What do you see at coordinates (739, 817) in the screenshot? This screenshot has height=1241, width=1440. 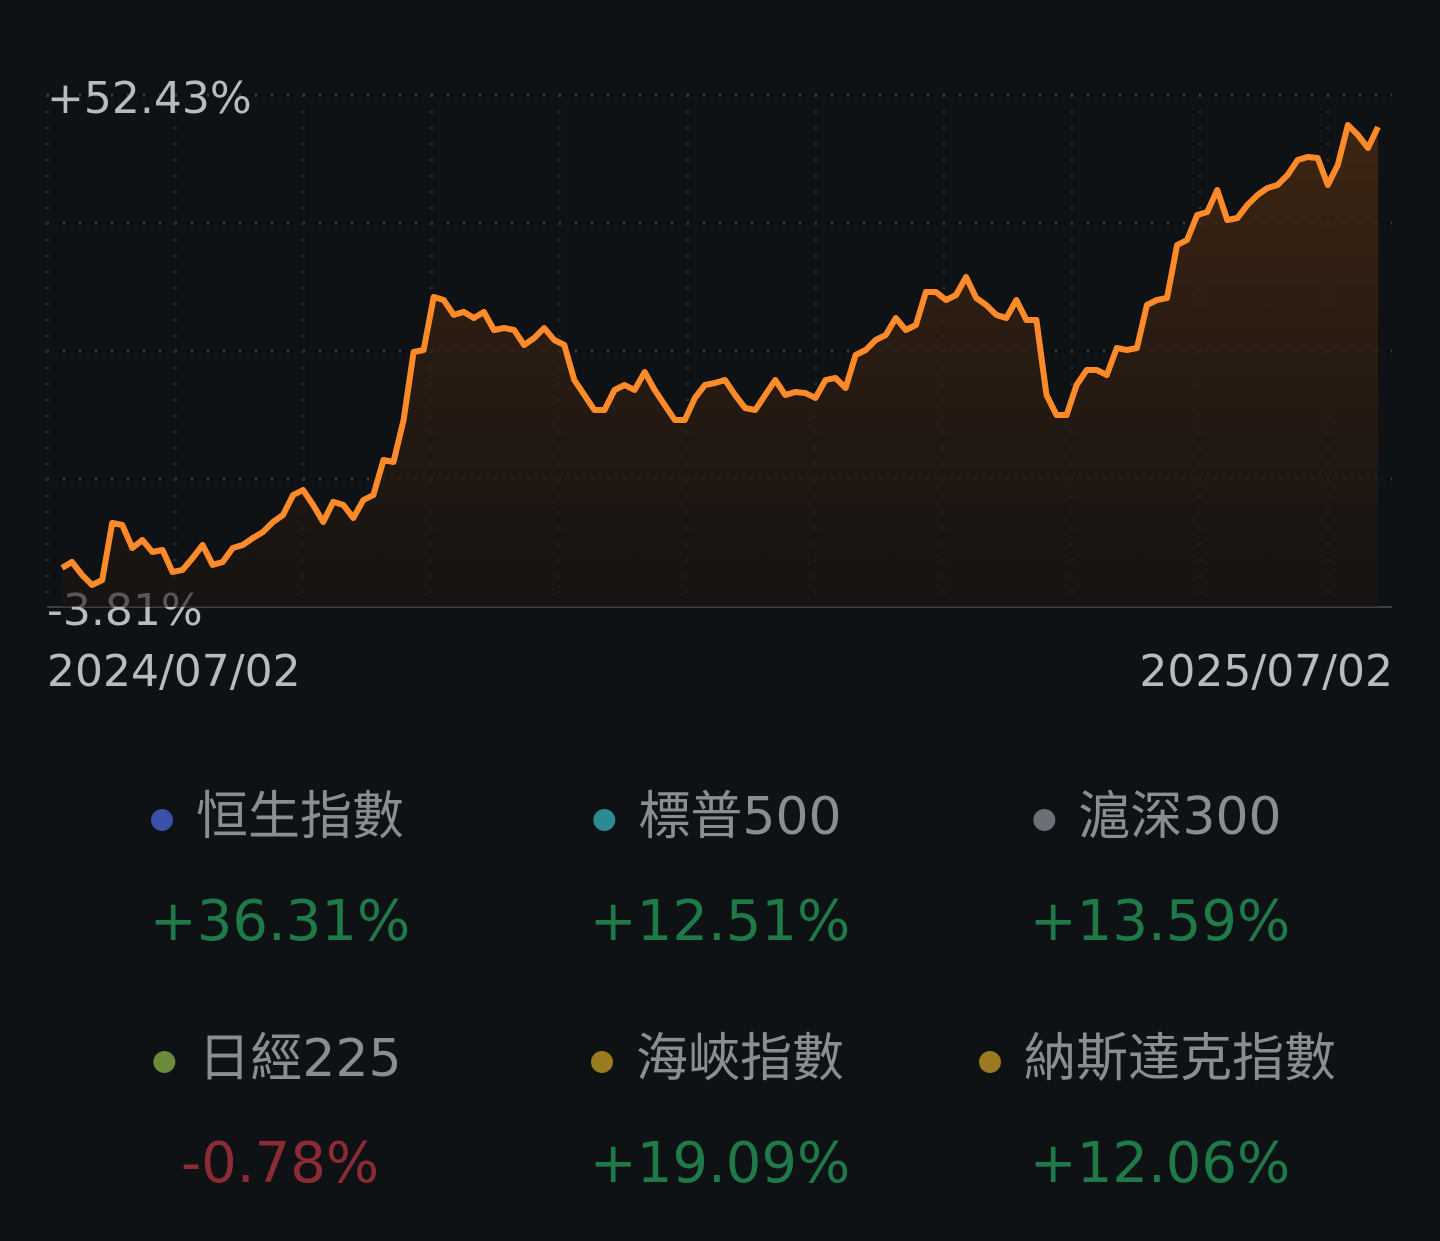 I see `benchmark-name: 標普500` at bounding box center [739, 817].